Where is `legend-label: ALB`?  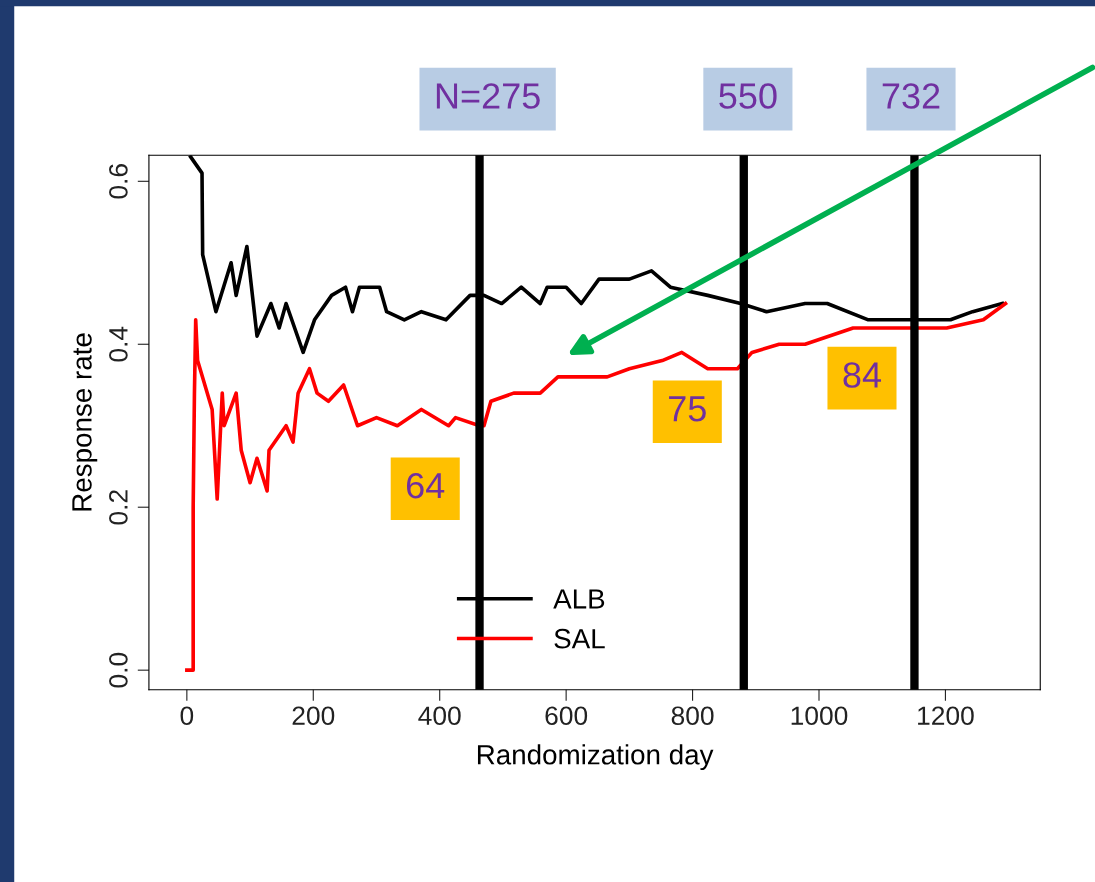 legend-label: ALB is located at coordinates (579, 599).